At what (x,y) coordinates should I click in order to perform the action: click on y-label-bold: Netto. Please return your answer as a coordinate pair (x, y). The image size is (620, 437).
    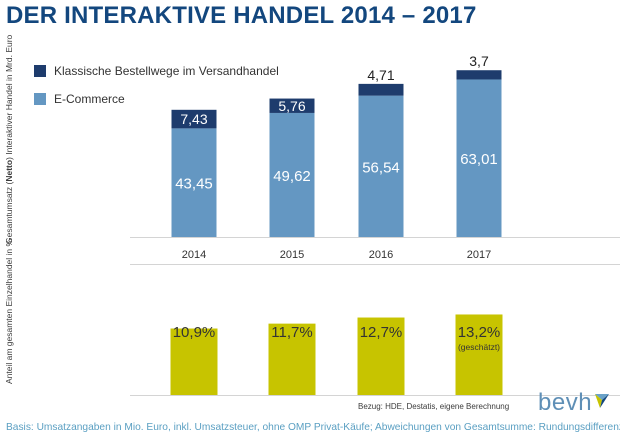
    Looking at the image, I should click on (9, 170).